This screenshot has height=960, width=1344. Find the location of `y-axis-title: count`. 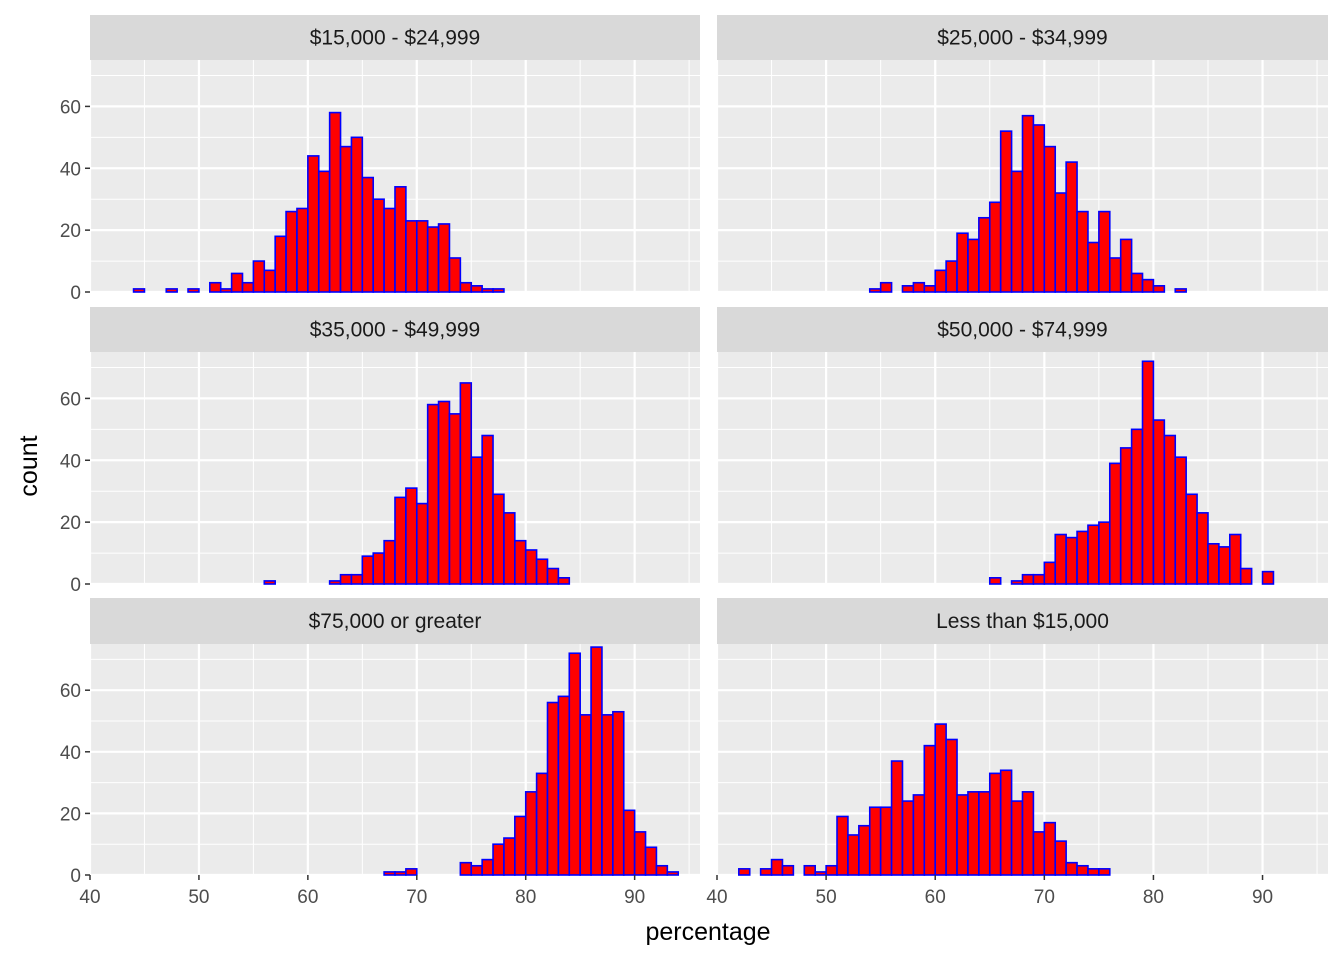

y-axis-title: count is located at coordinates (29, 465).